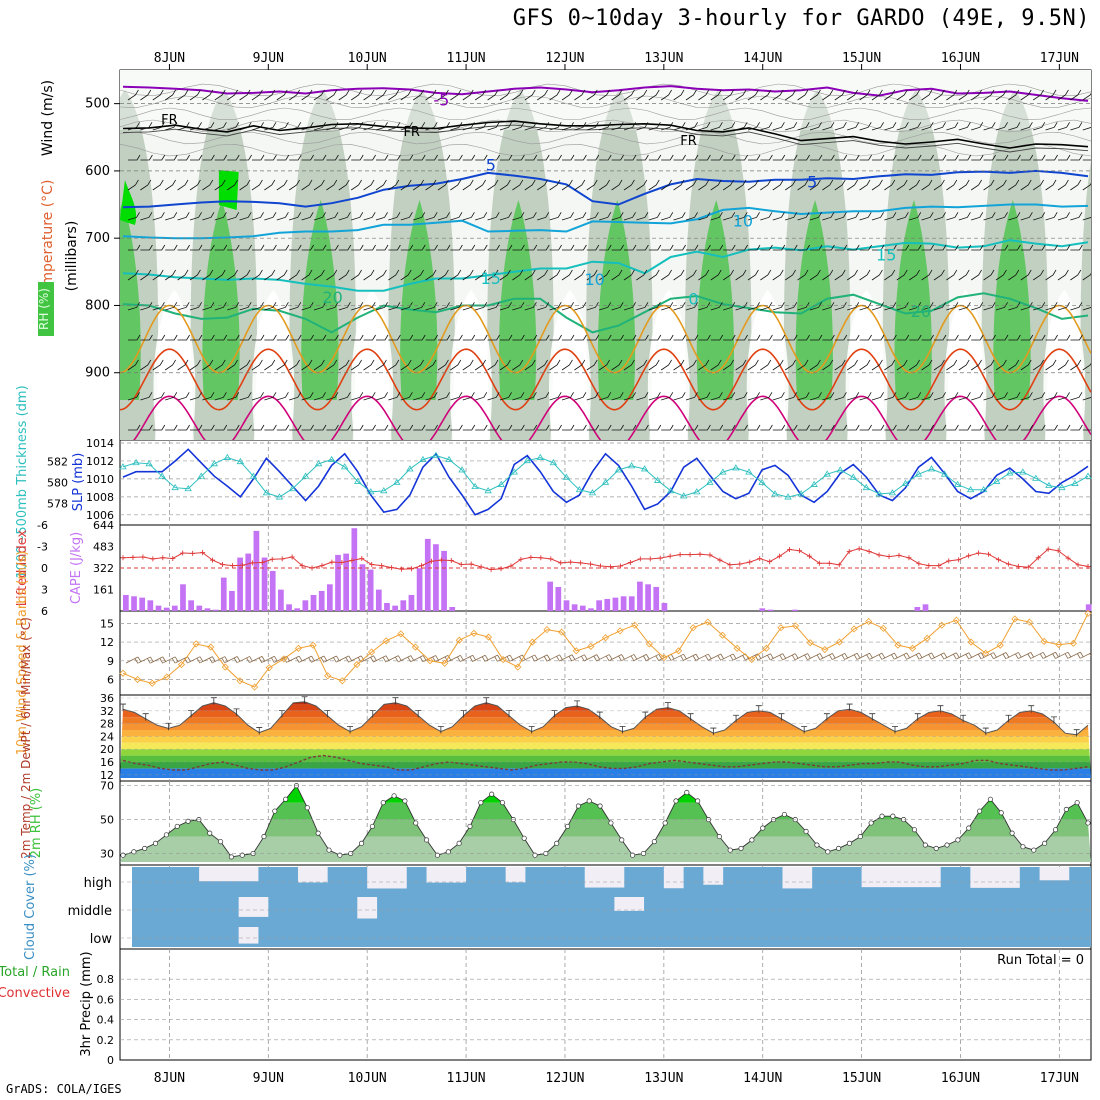  What do you see at coordinates (372, 365) in the screenshot?
I see `rh-band-clear` at bounding box center [372, 365].